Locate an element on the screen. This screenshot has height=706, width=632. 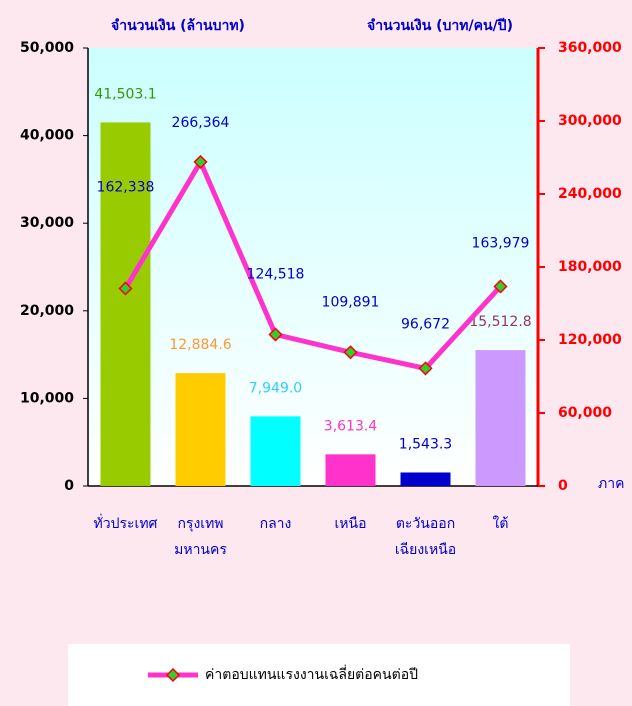
x-tick-label: กรุงเทพ is located at coordinates (200, 524).